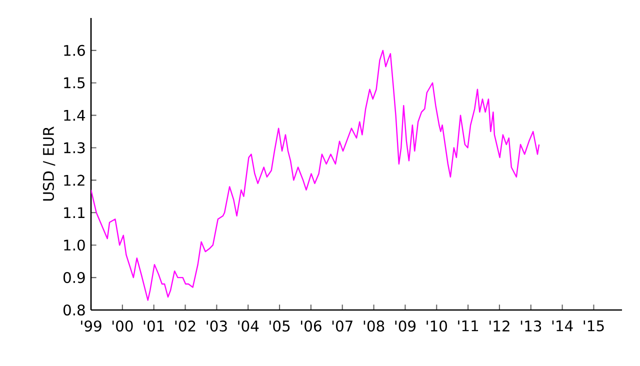 The width and height of the screenshot is (640, 366). I want to click on y-tick-label: 0.9, so click(74, 278).